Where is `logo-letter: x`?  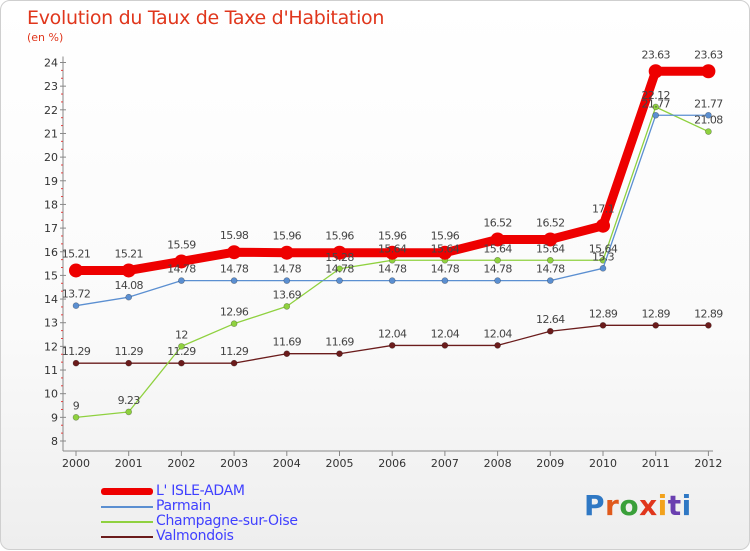 logo-letter: x is located at coordinates (648, 505).